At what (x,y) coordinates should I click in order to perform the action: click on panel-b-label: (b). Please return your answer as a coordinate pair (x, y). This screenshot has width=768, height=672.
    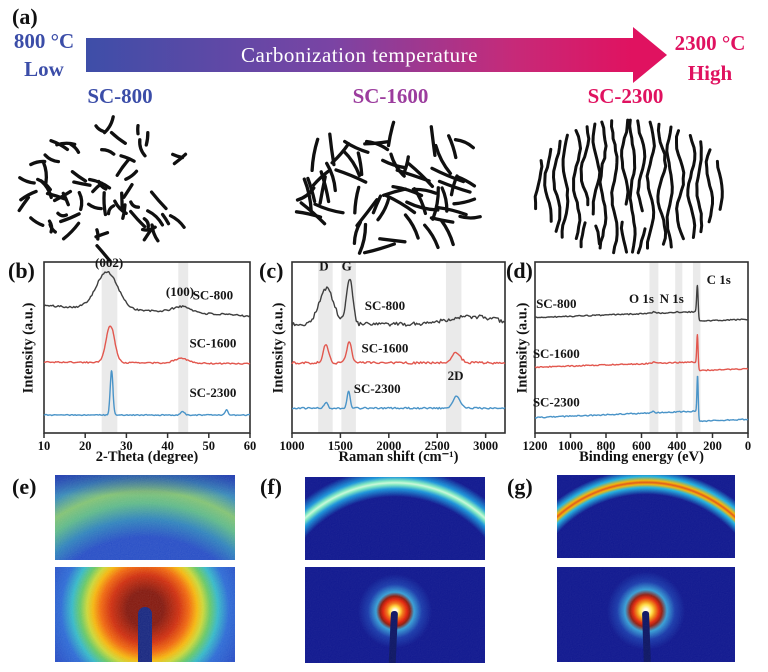
    Looking at the image, I should click on (21, 270).